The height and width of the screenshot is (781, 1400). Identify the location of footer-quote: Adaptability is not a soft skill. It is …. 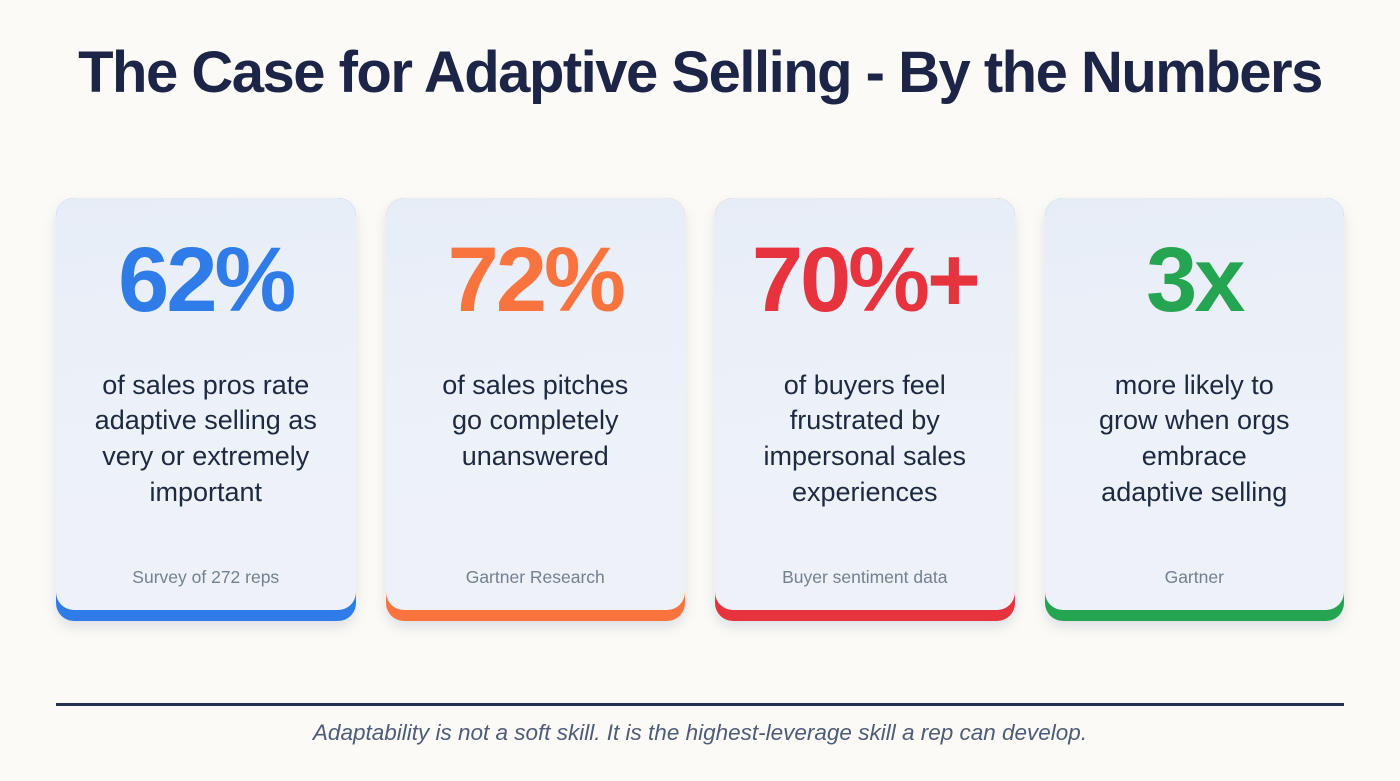
(700, 732).